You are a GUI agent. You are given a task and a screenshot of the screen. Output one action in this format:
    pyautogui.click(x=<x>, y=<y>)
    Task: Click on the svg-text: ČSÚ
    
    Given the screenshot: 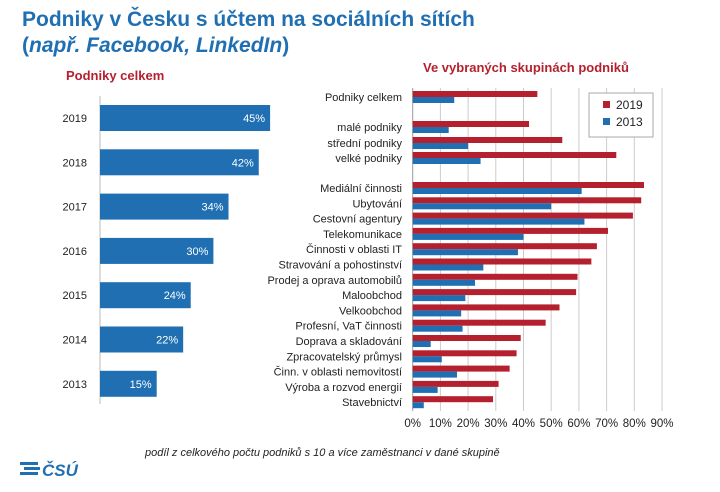 What is the action you would take?
    pyautogui.click(x=60, y=470)
    